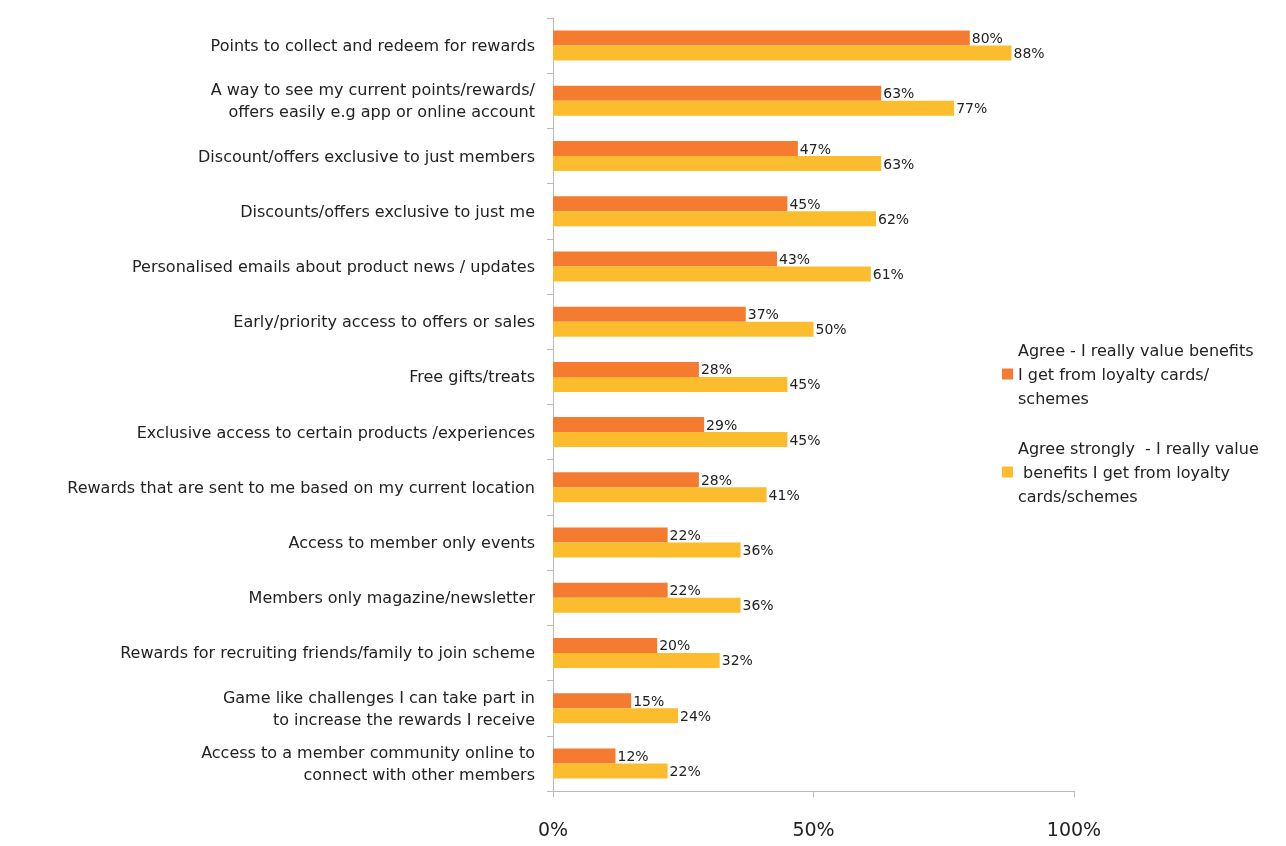 This screenshot has height=846, width=1286. What do you see at coordinates (392, 598) in the screenshot?
I see `y-tick-label: Members only magazine/newsletter` at bounding box center [392, 598].